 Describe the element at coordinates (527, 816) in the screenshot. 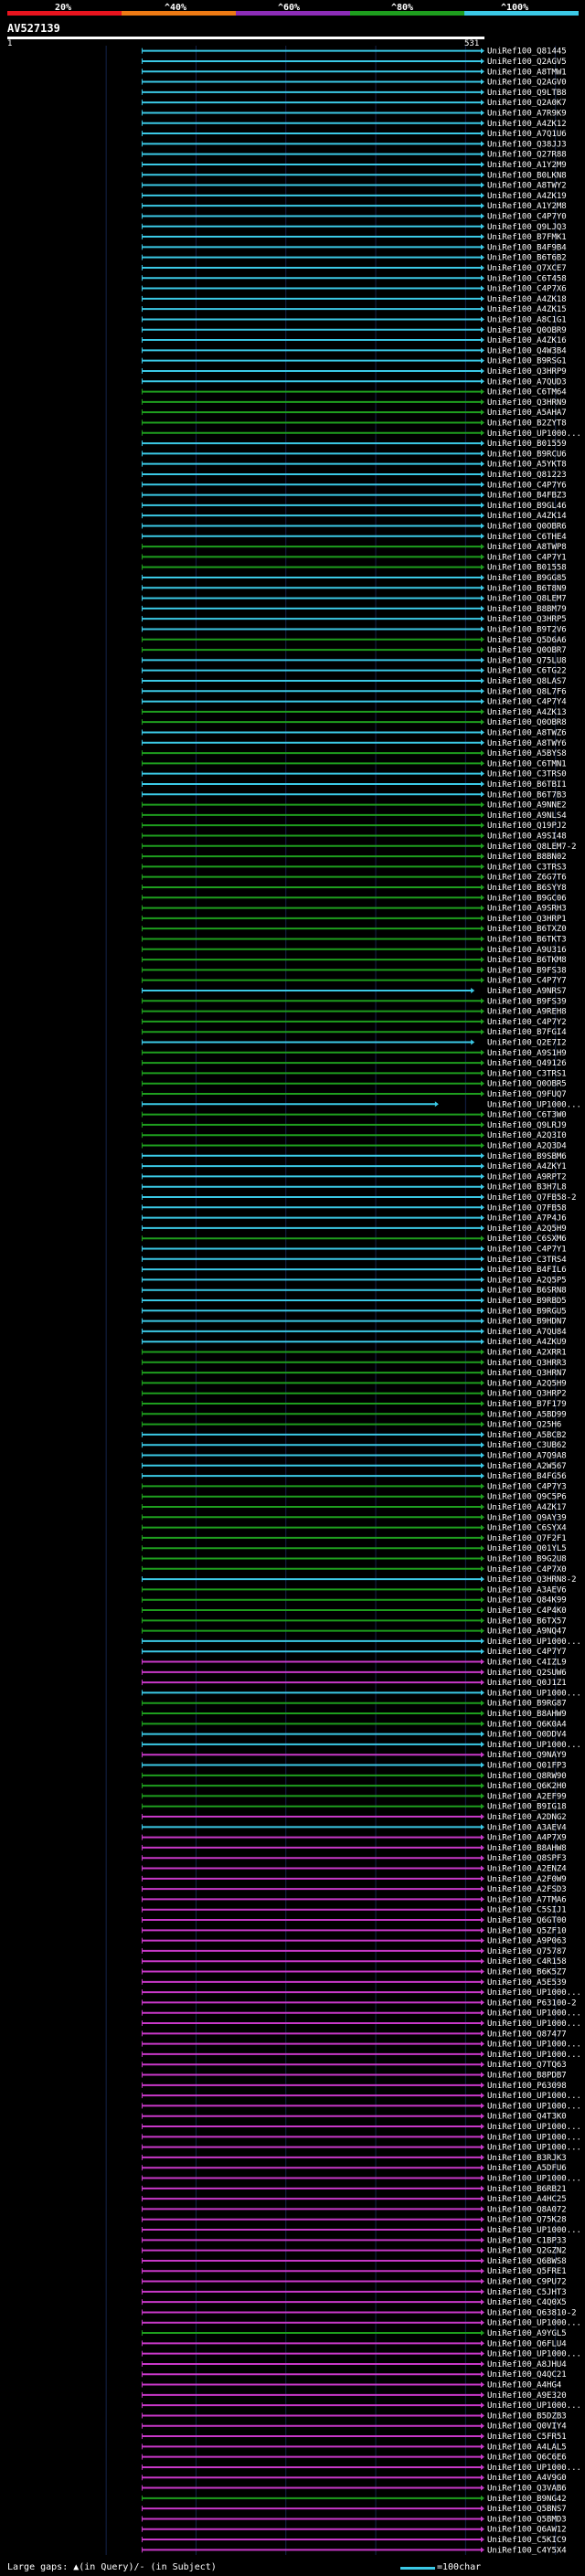

I see `hit-label: UniRef100_A9NLS4` at that location.